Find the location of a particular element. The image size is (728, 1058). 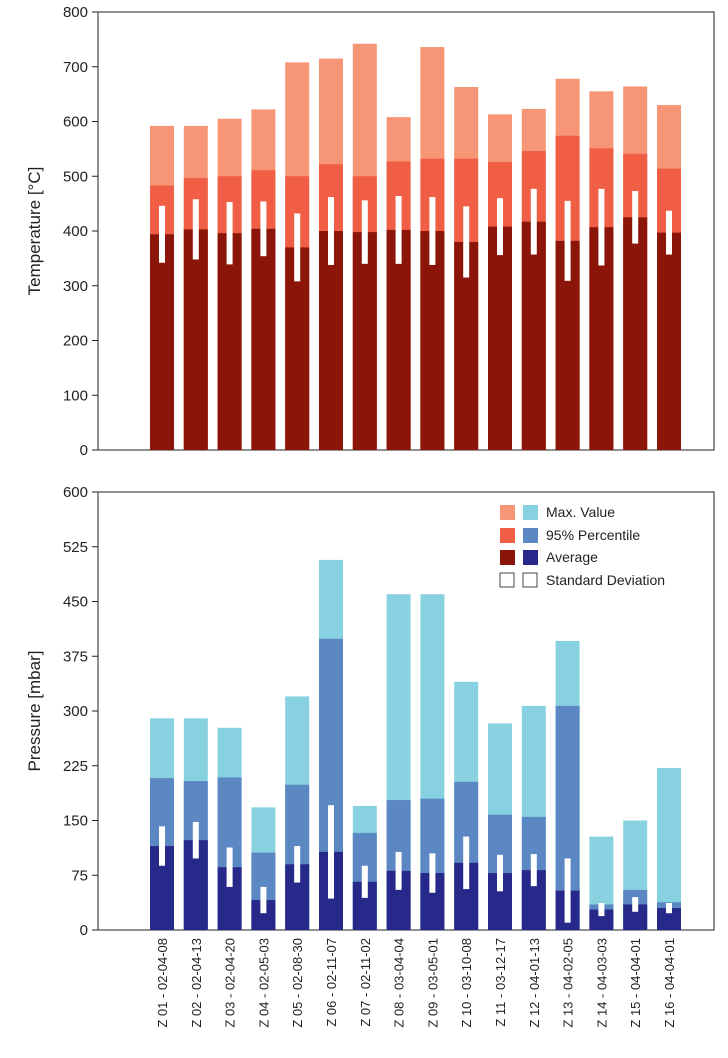

legend-swatch-temp-avg is located at coordinates (507, 557).